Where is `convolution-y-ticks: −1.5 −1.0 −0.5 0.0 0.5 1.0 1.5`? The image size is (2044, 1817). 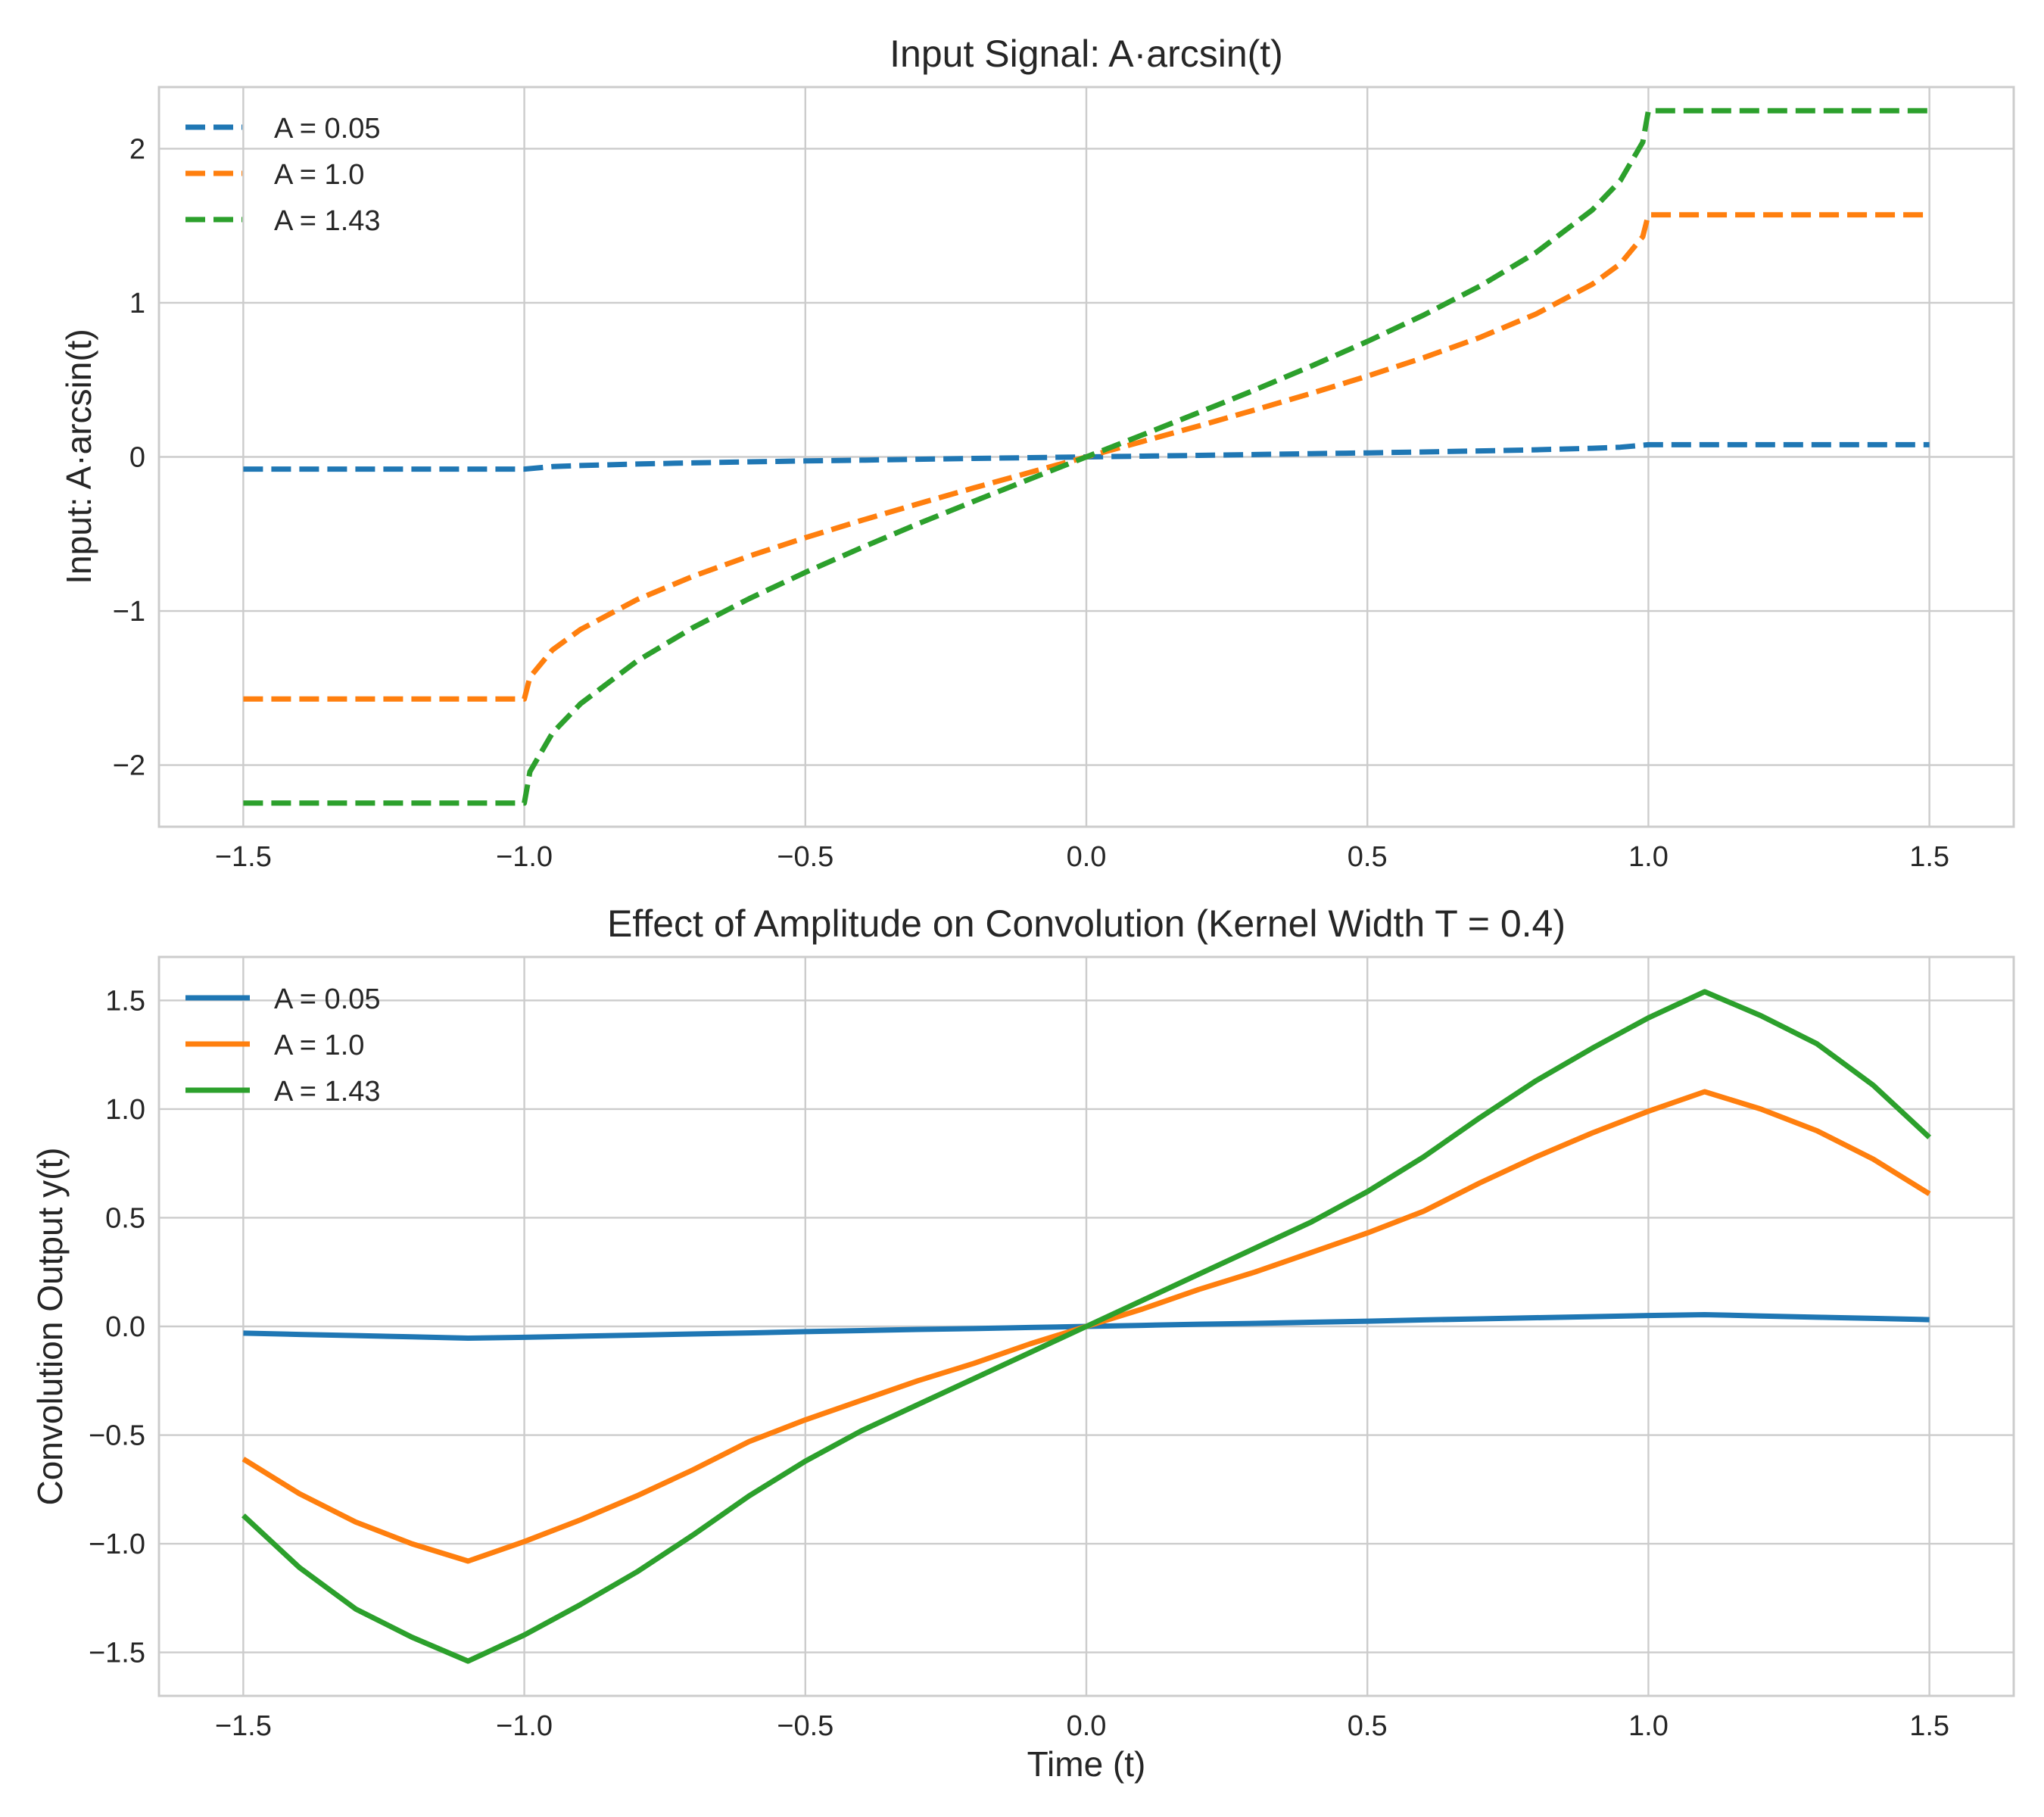 convolution-y-ticks: −1.5 −1.0 −0.5 0.0 0.5 1.0 1.5 is located at coordinates (117, 1327).